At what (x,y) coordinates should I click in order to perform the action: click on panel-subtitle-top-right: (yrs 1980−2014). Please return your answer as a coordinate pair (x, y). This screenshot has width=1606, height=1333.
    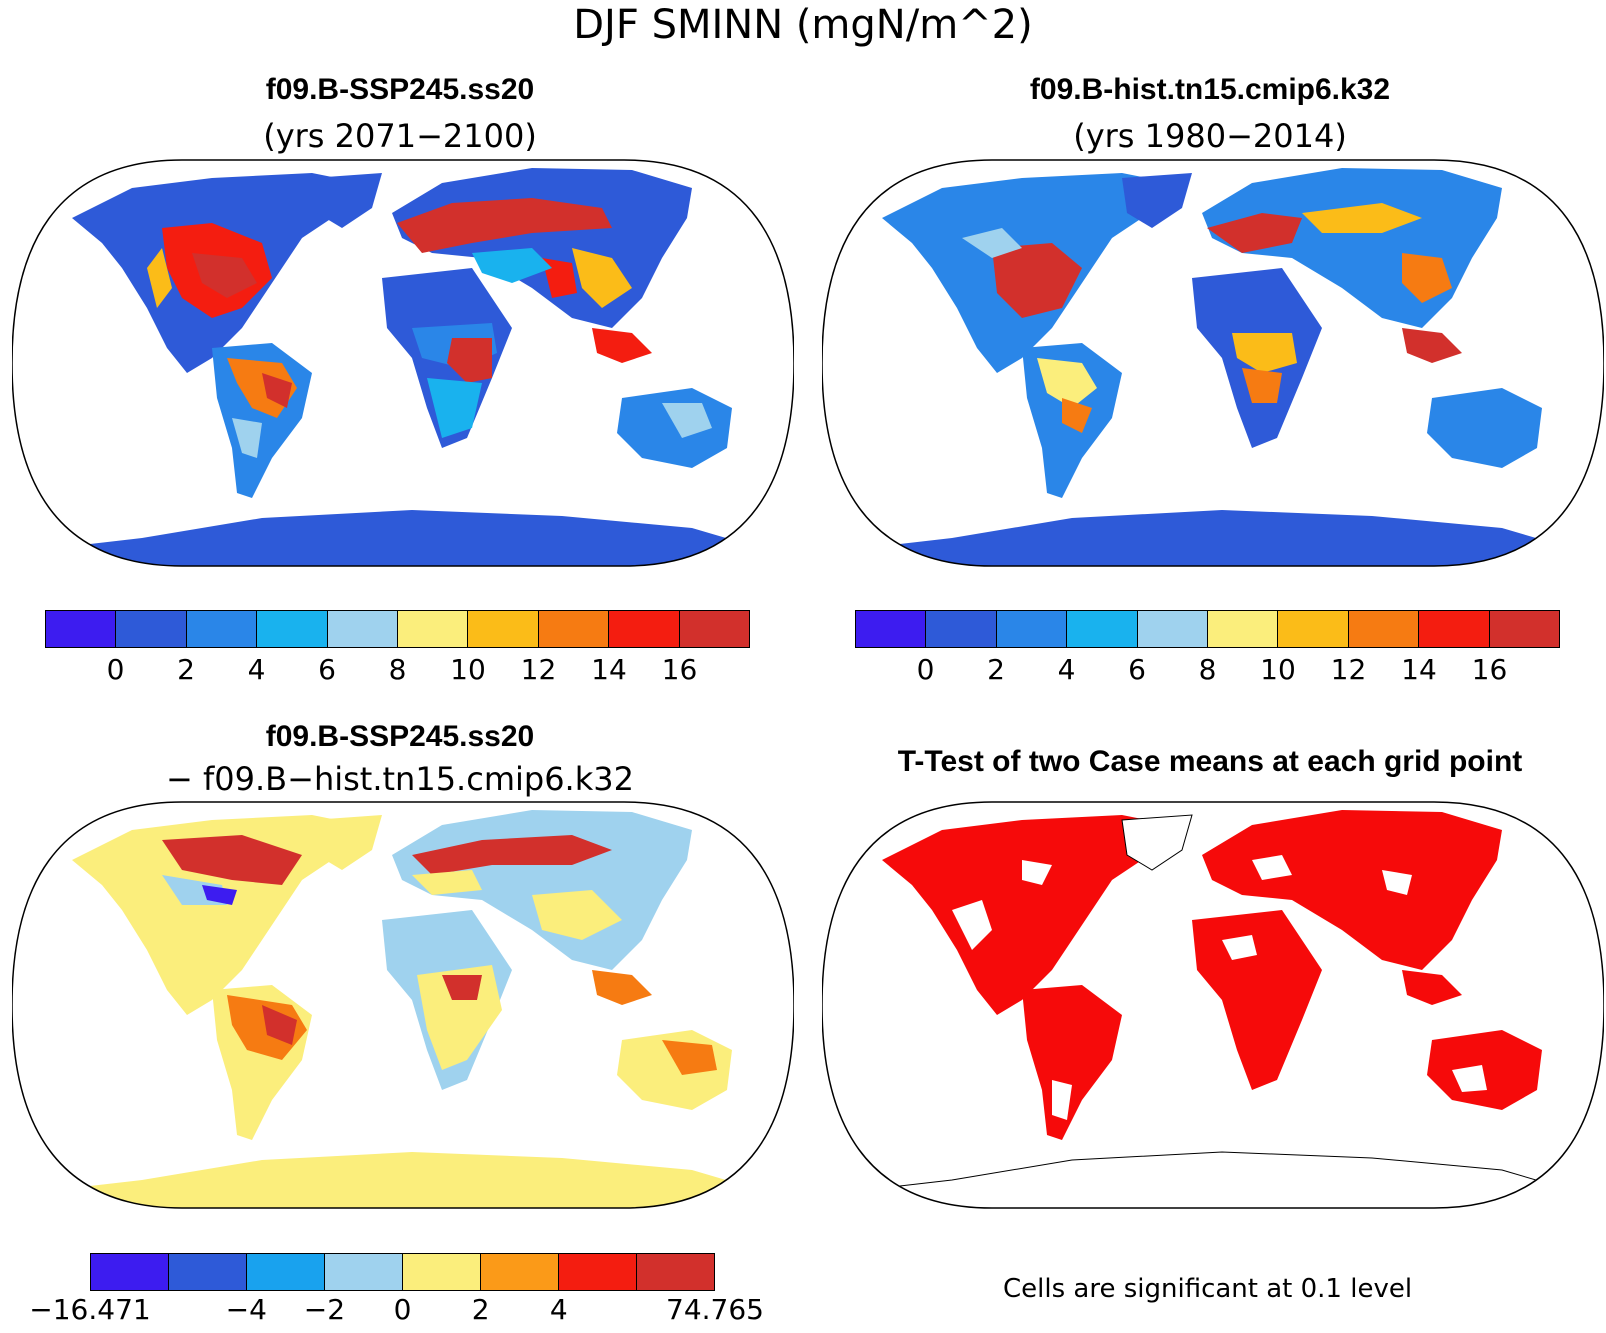
    Looking at the image, I should click on (1210, 136).